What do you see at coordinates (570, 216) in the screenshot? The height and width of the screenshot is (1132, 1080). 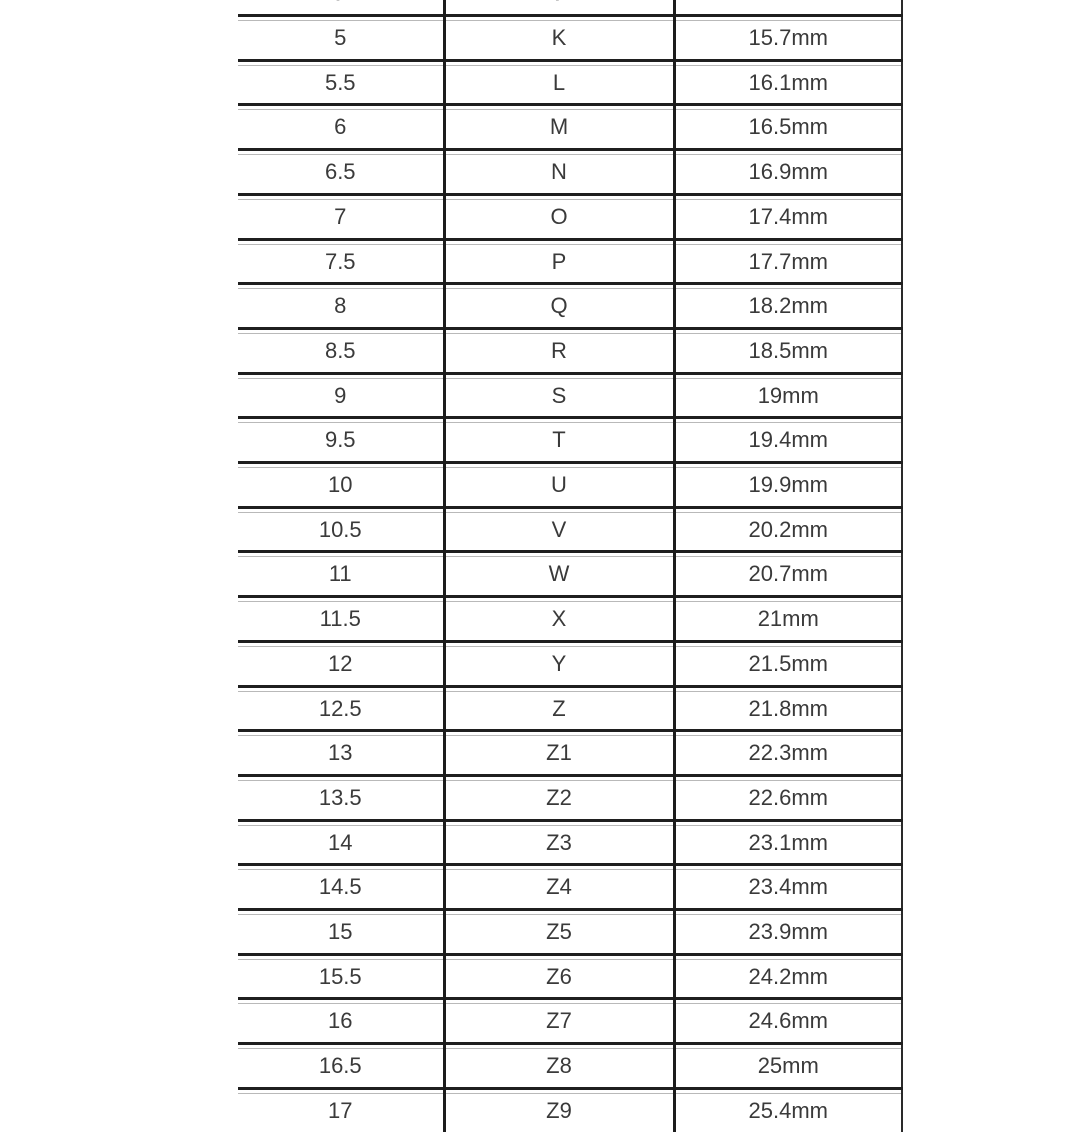 I see `table-row: 7 O 17.4mm` at bounding box center [570, 216].